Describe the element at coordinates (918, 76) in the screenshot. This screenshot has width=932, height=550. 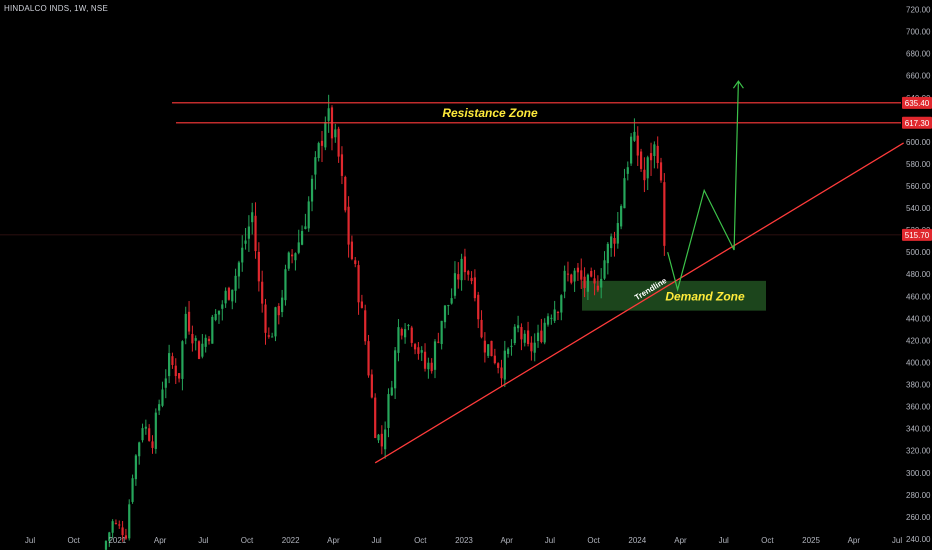
I see `y-tick-label: 660.00` at that location.